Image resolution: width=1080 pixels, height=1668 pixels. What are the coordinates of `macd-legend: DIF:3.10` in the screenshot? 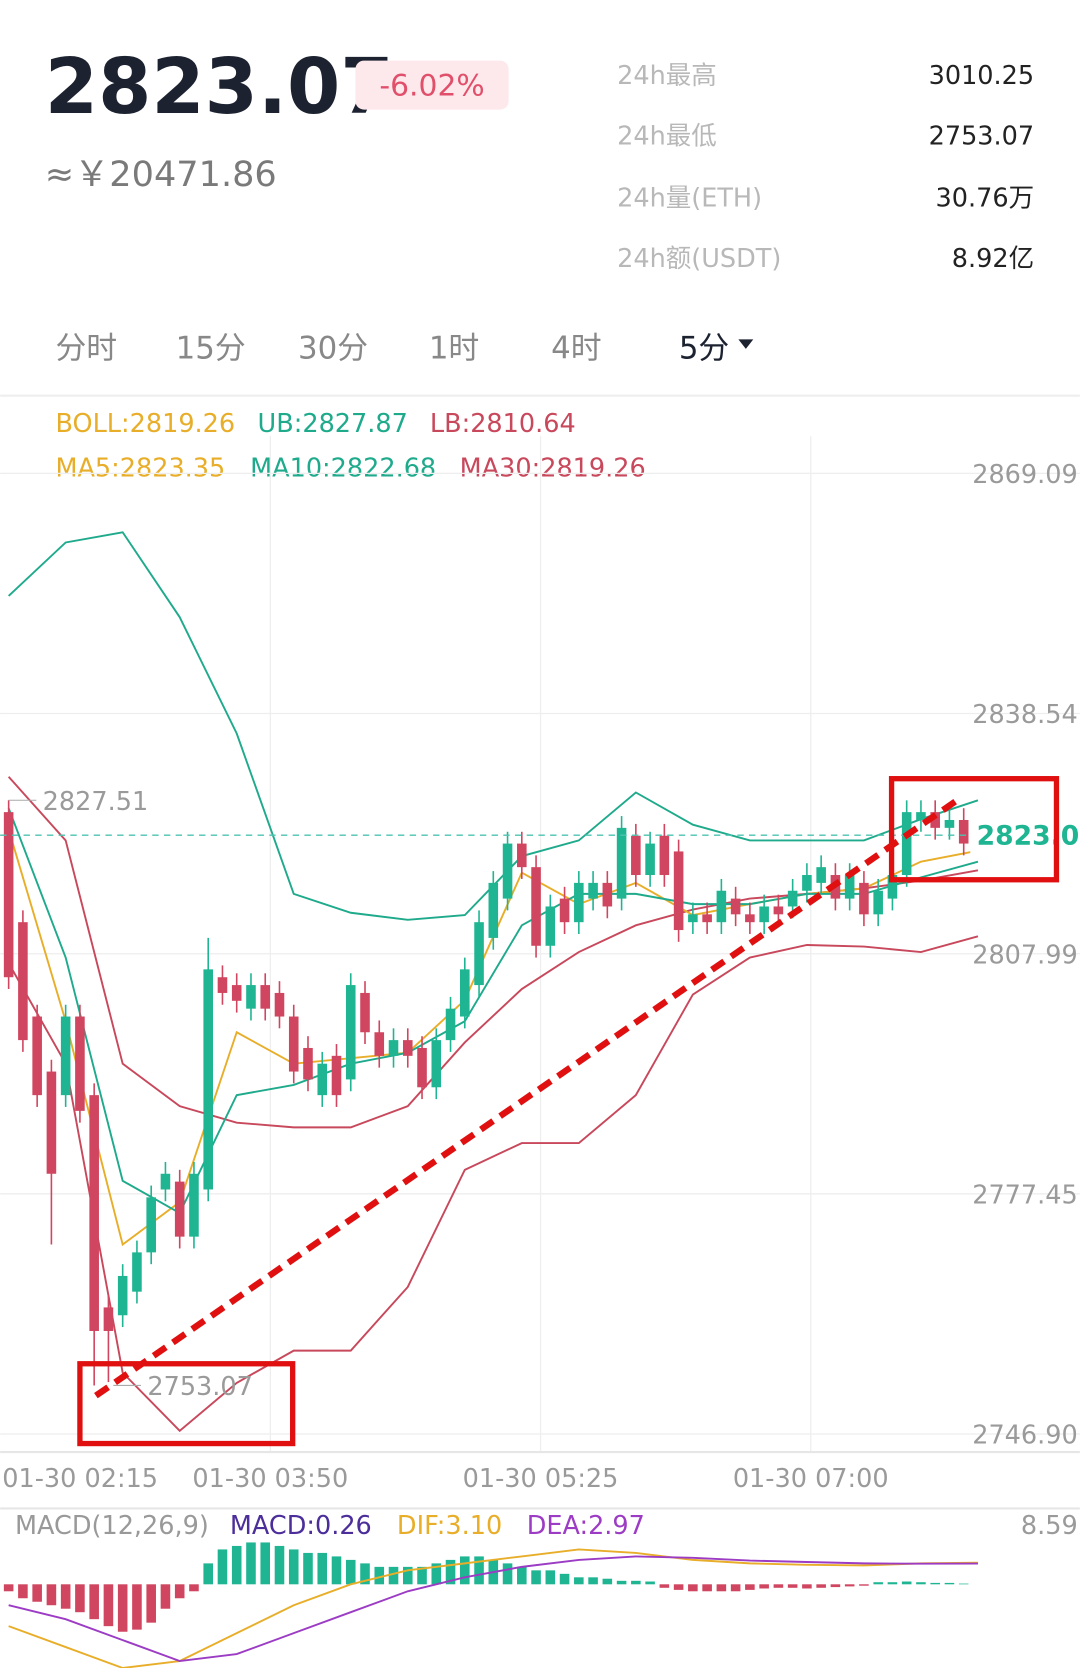 It's located at (449, 1526).